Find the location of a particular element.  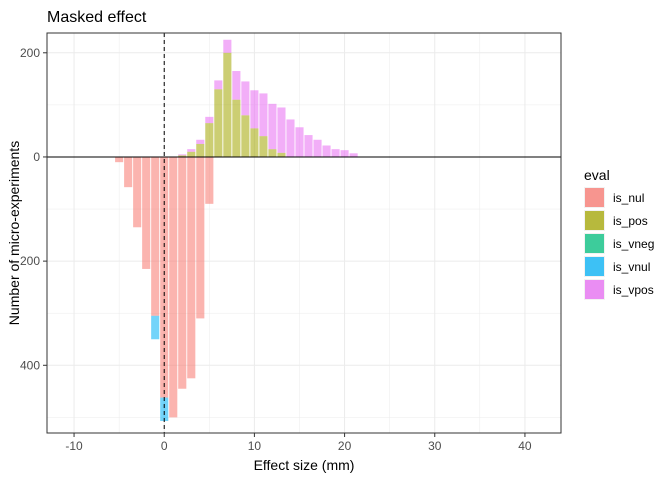

legend-swatch-is_vneg is located at coordinates (594, 243).